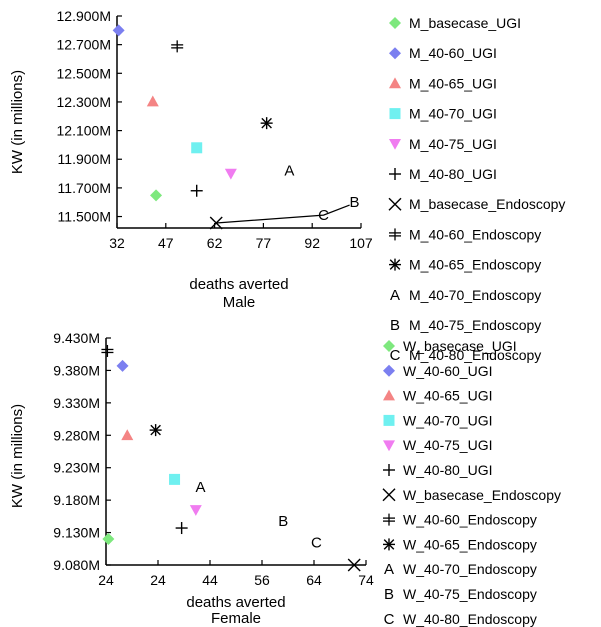 The width and height of the screenshot is (601, 627). Describe the element at coordinates (487, 204) in the screenshot. I see `legend-label: M_basecase_Endoscopy` at that location.